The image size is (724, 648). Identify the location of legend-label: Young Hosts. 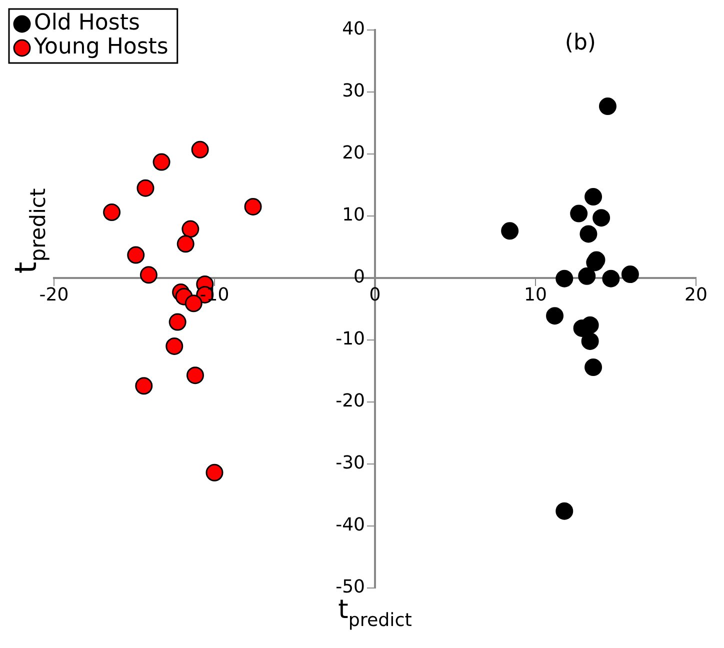
(100, 47).